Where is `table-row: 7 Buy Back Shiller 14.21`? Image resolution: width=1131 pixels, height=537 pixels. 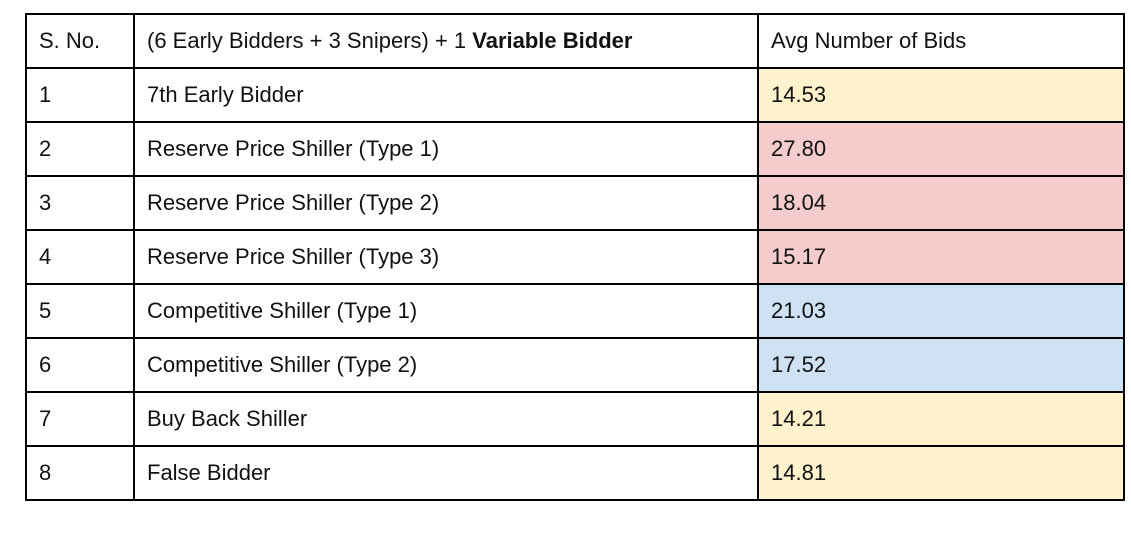
table-row: 7 Buy Back Shiller 14.21 is located at coordinates (575, 419).